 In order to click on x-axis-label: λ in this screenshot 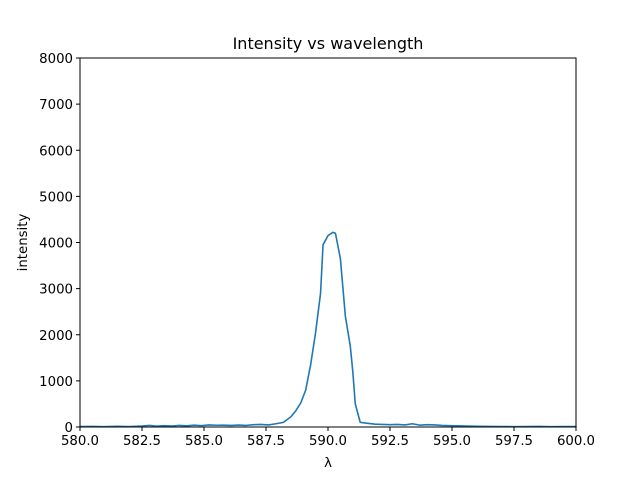, I will do `click(328, 463)`.